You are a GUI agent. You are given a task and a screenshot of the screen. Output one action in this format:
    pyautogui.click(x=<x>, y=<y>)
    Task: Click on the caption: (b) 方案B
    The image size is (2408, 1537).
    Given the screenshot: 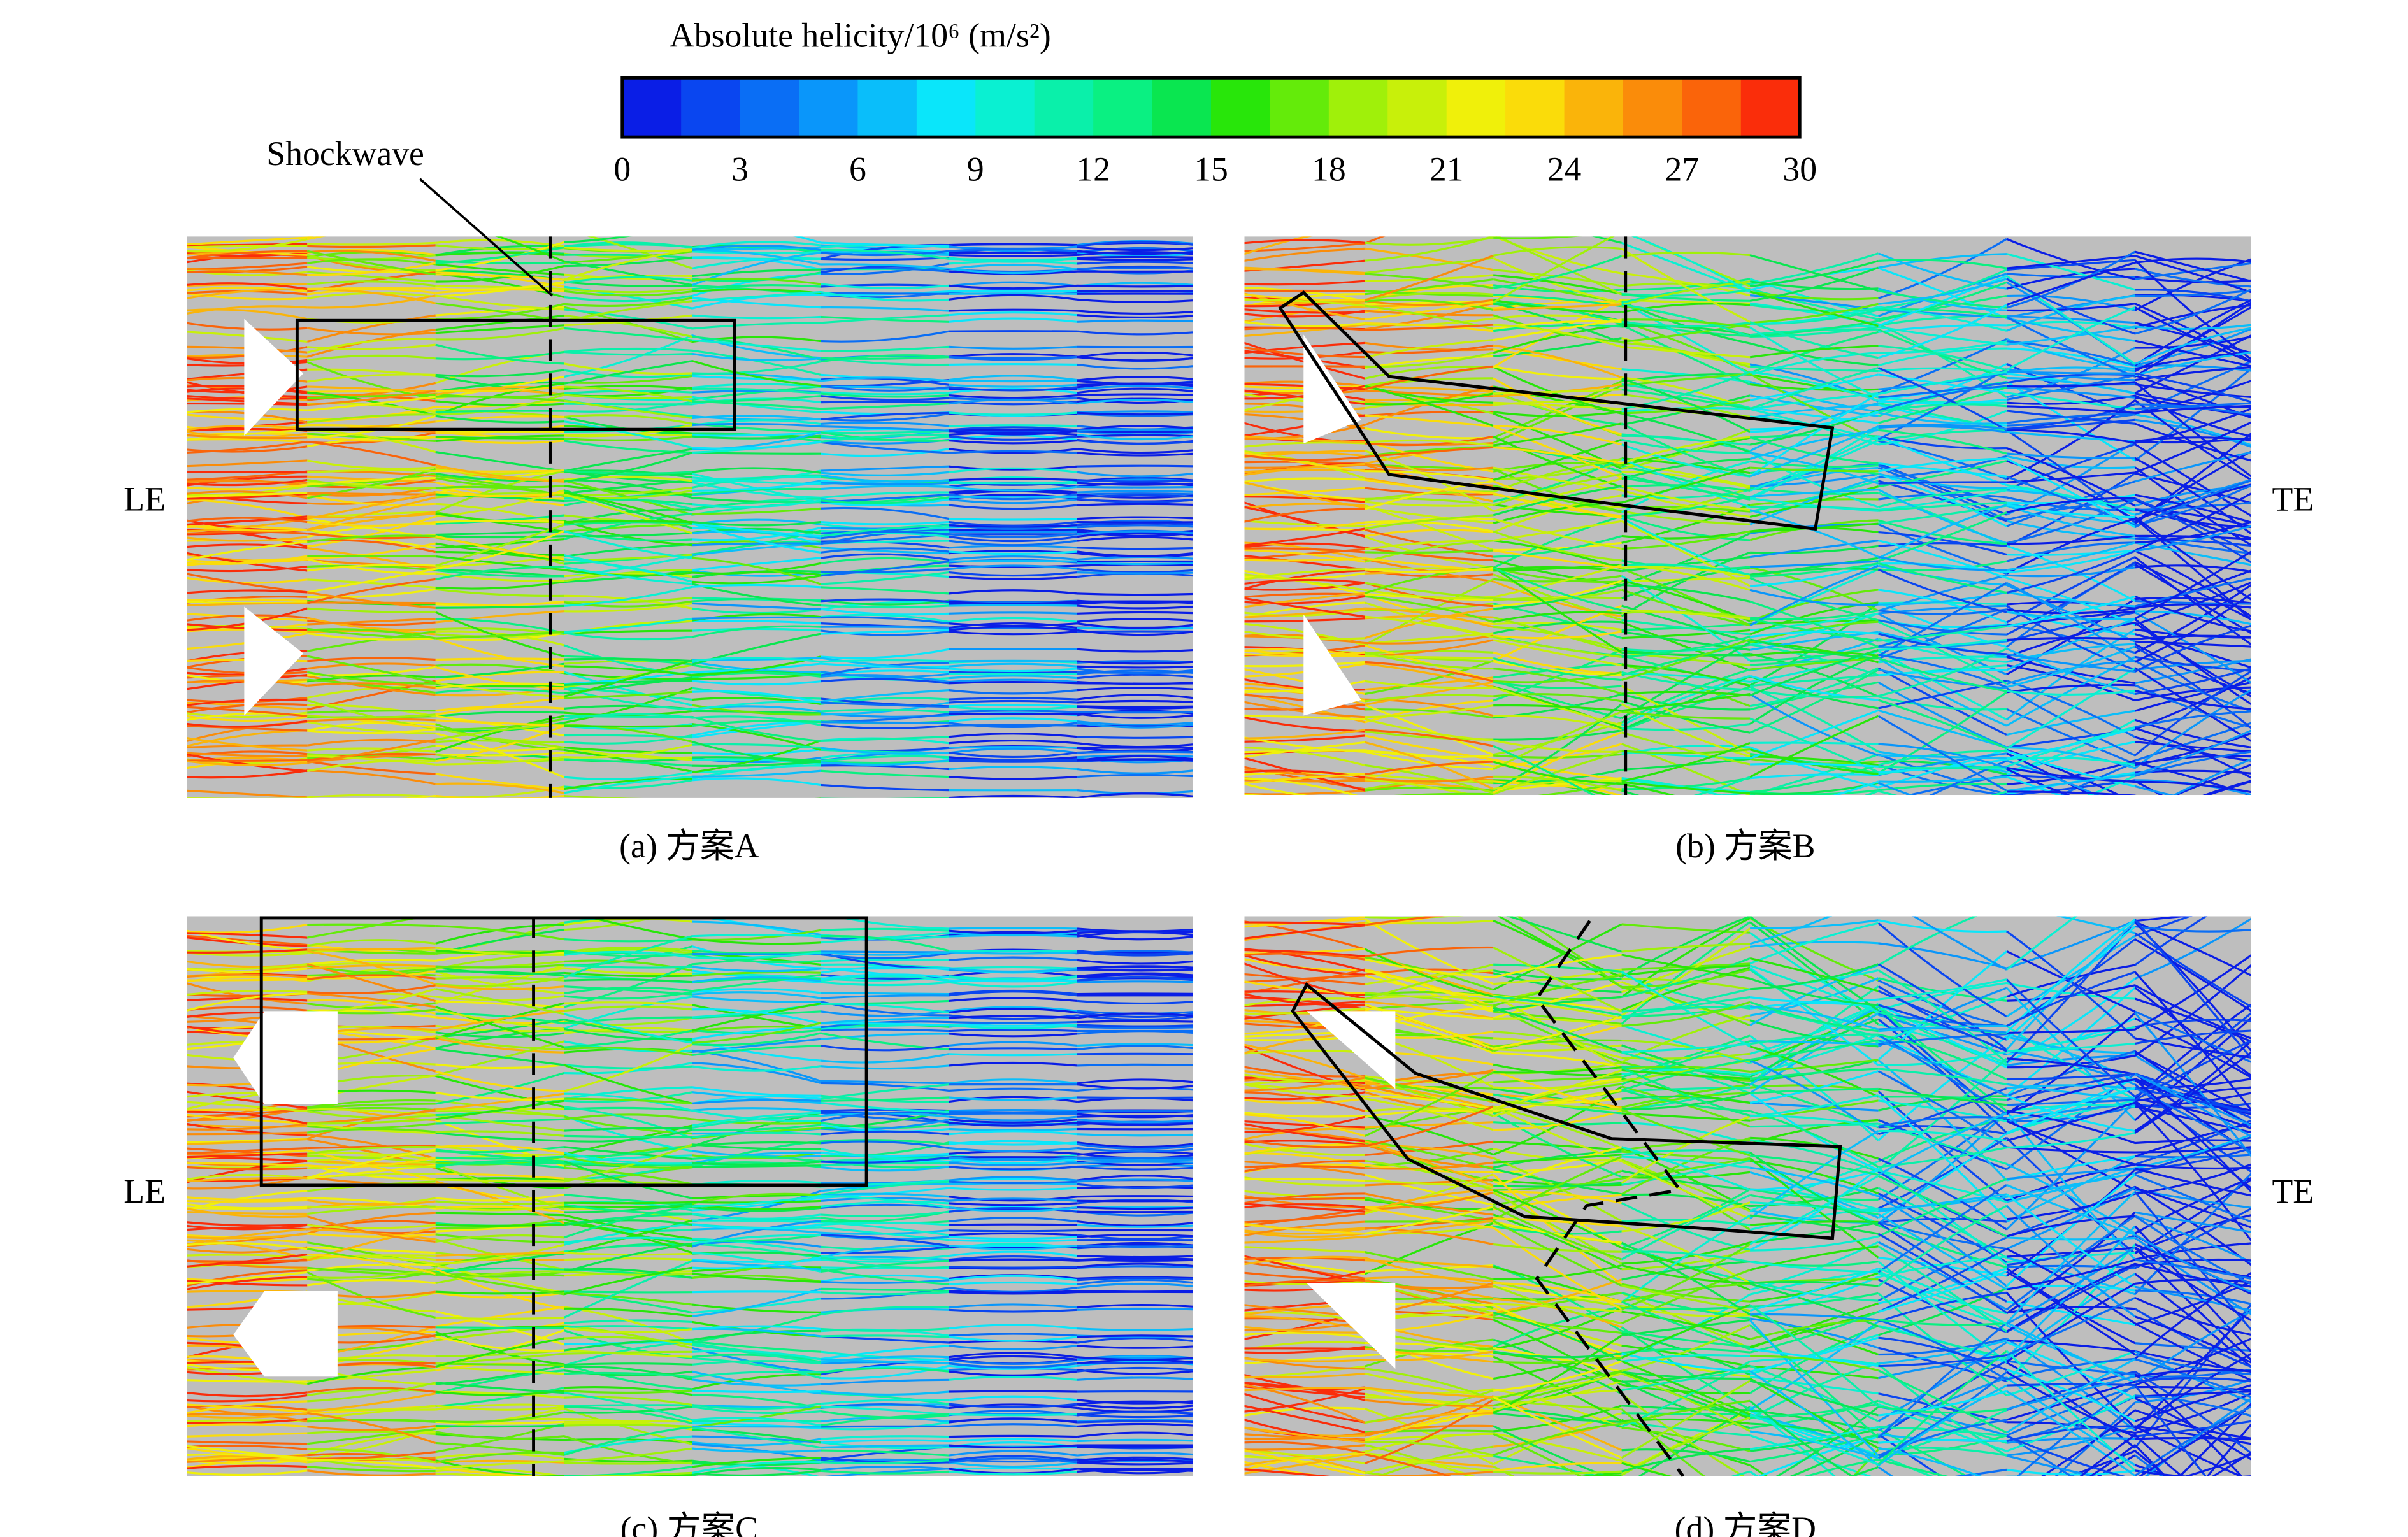 What is the action you would take?
    pyautogui.click(x=1745, y=846)
    